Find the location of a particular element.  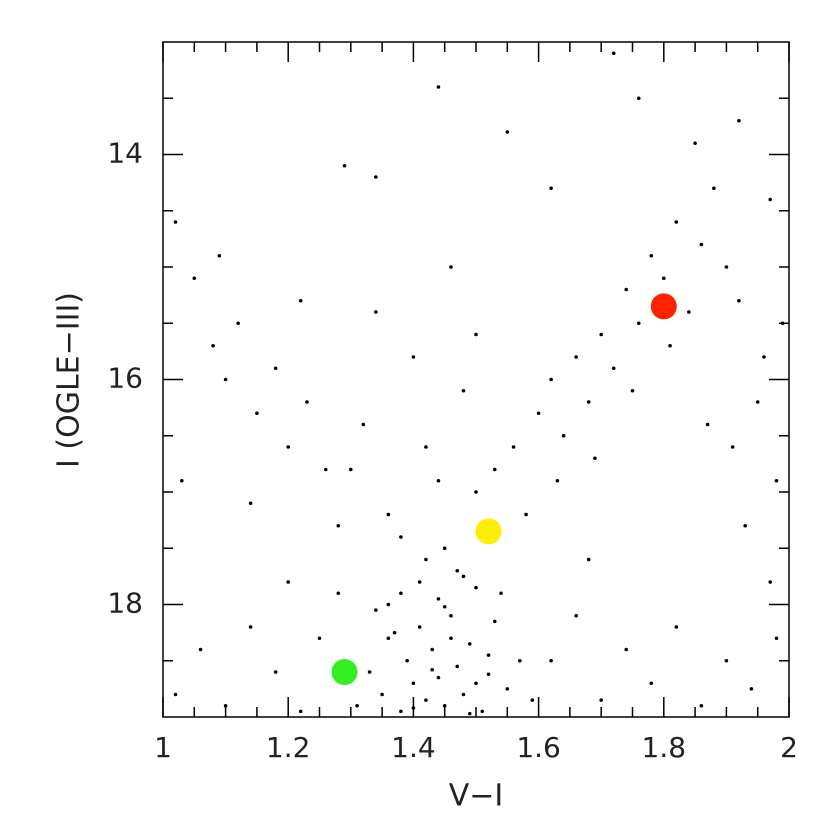

x-tick-label: 1.6 is located at coordinates (538, 747).